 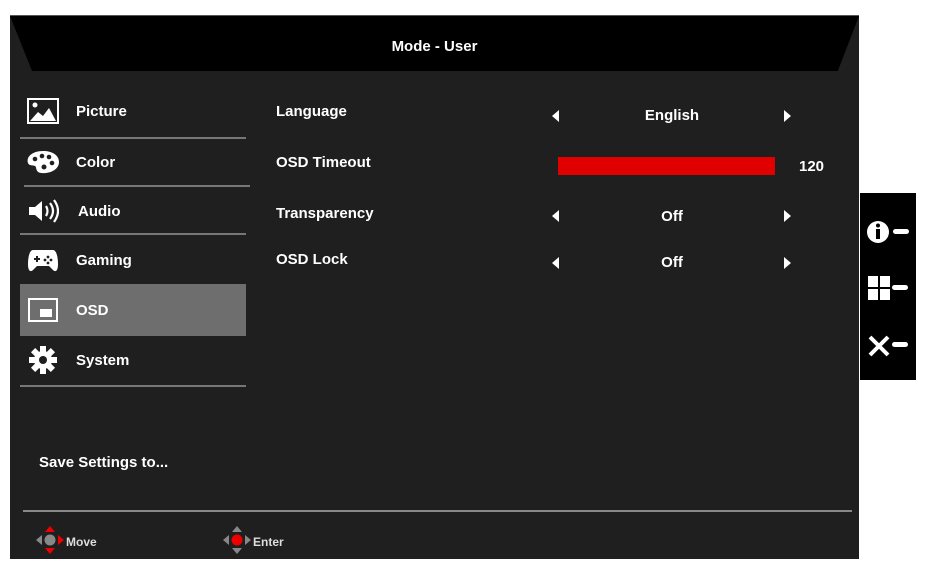 I want to click on transparency-value: Off, so click(x=672, y=216).